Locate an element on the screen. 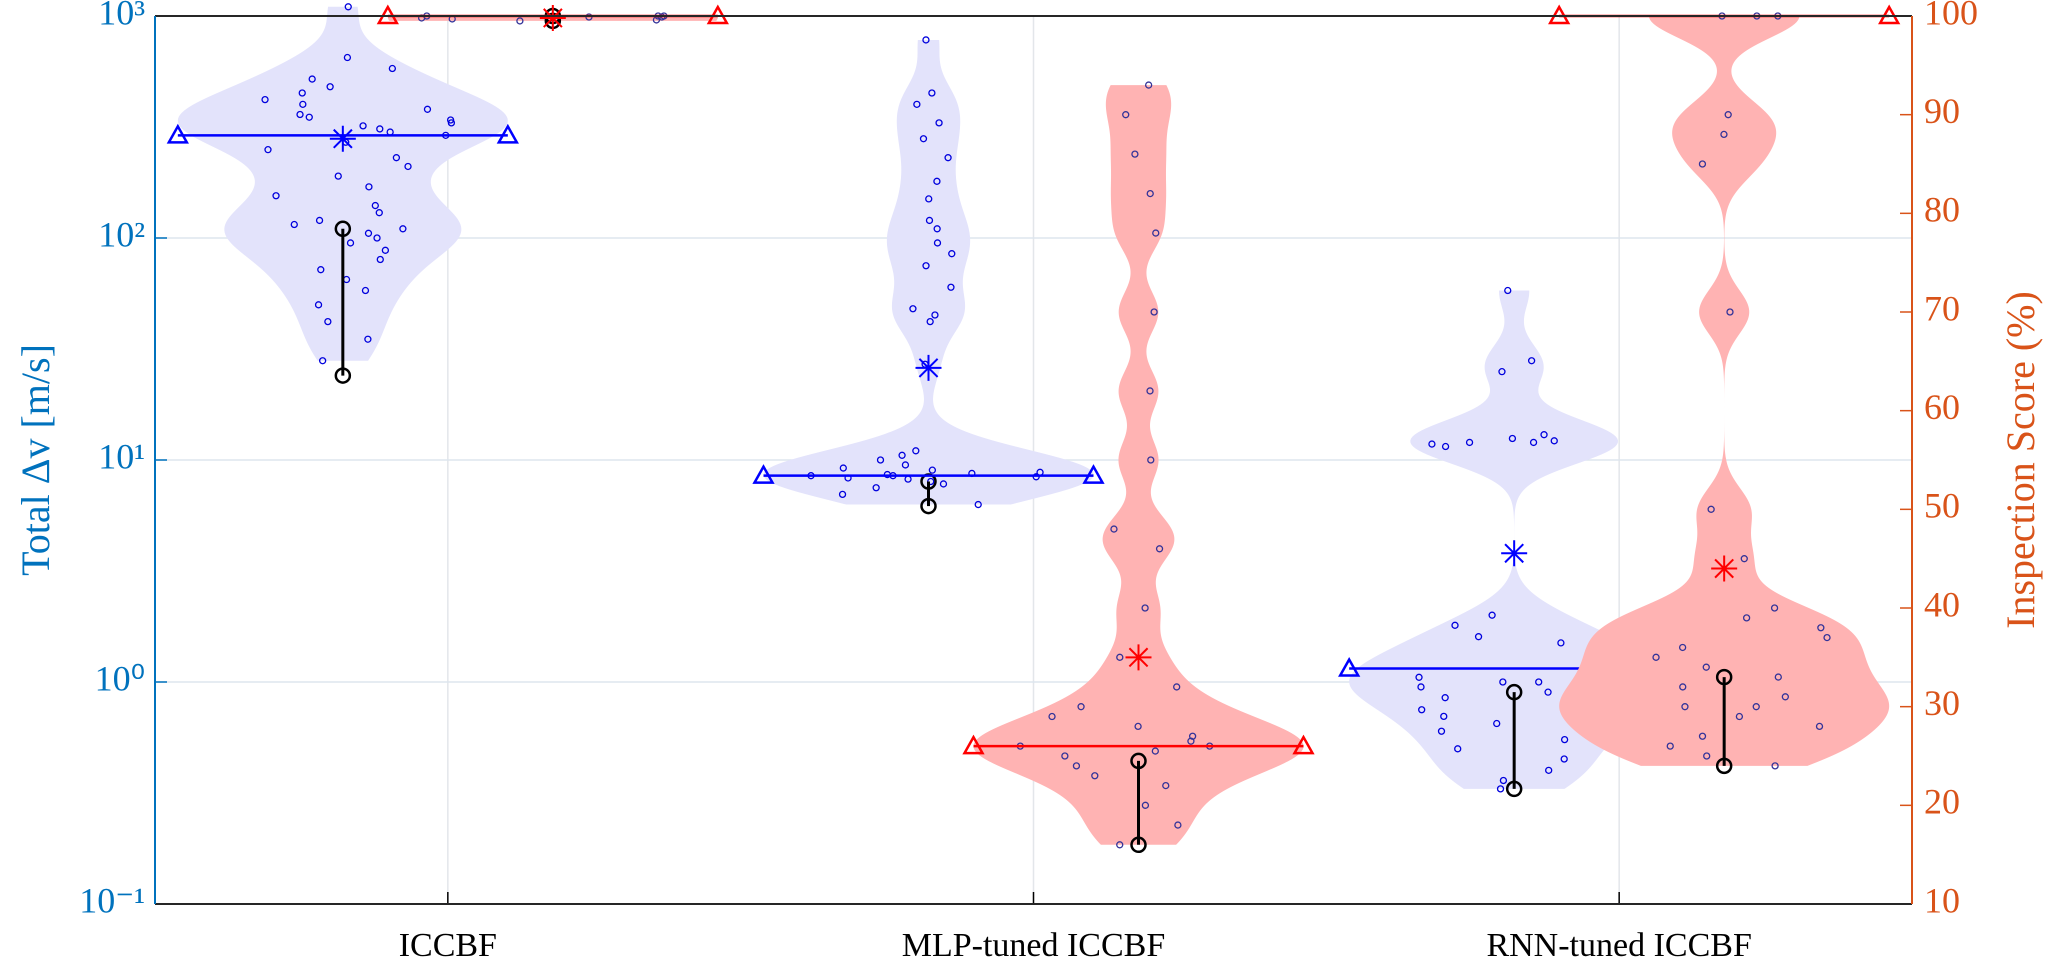 This screenshot has width=2061, height=962. y-tick-label: 10¹ is located at coordinates (121, 456).